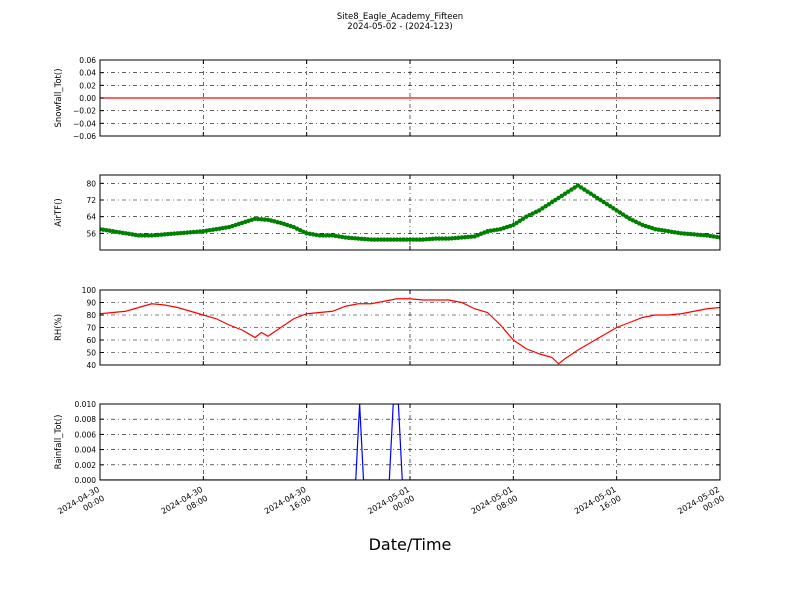 Image resolution: width=800 pixels, height=600 pixels. I want to click on y-tick-label: 0.010, so click(86, 404).